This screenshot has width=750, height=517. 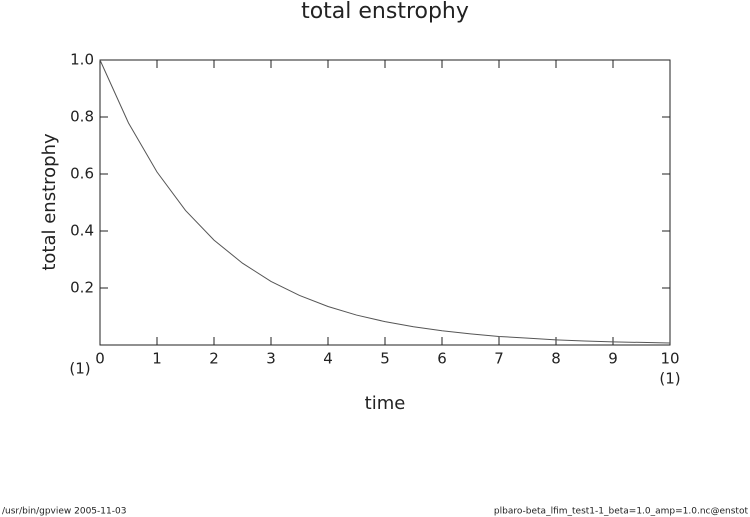 What do you see at coordinates (385, 359) in the screenshot?
I see `x-tick-label: 5` at bounding box center [385, 359].